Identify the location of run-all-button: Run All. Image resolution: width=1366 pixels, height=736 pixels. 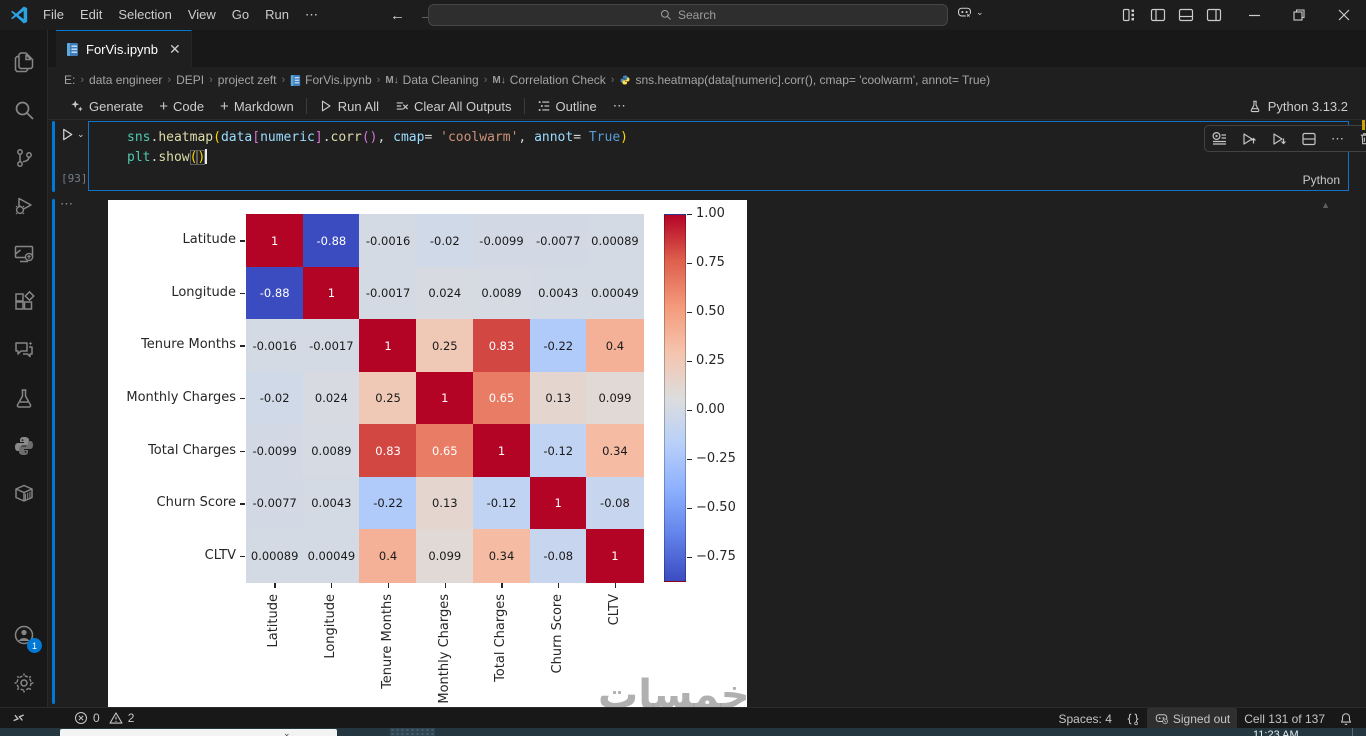
(349, 106).